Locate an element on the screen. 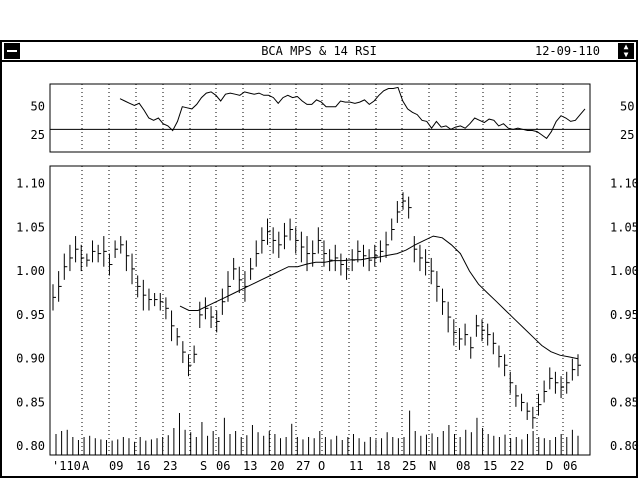 The width and height of the screenshot is (640, 480). x-tick-label: O is located at coordinates (321, 466).